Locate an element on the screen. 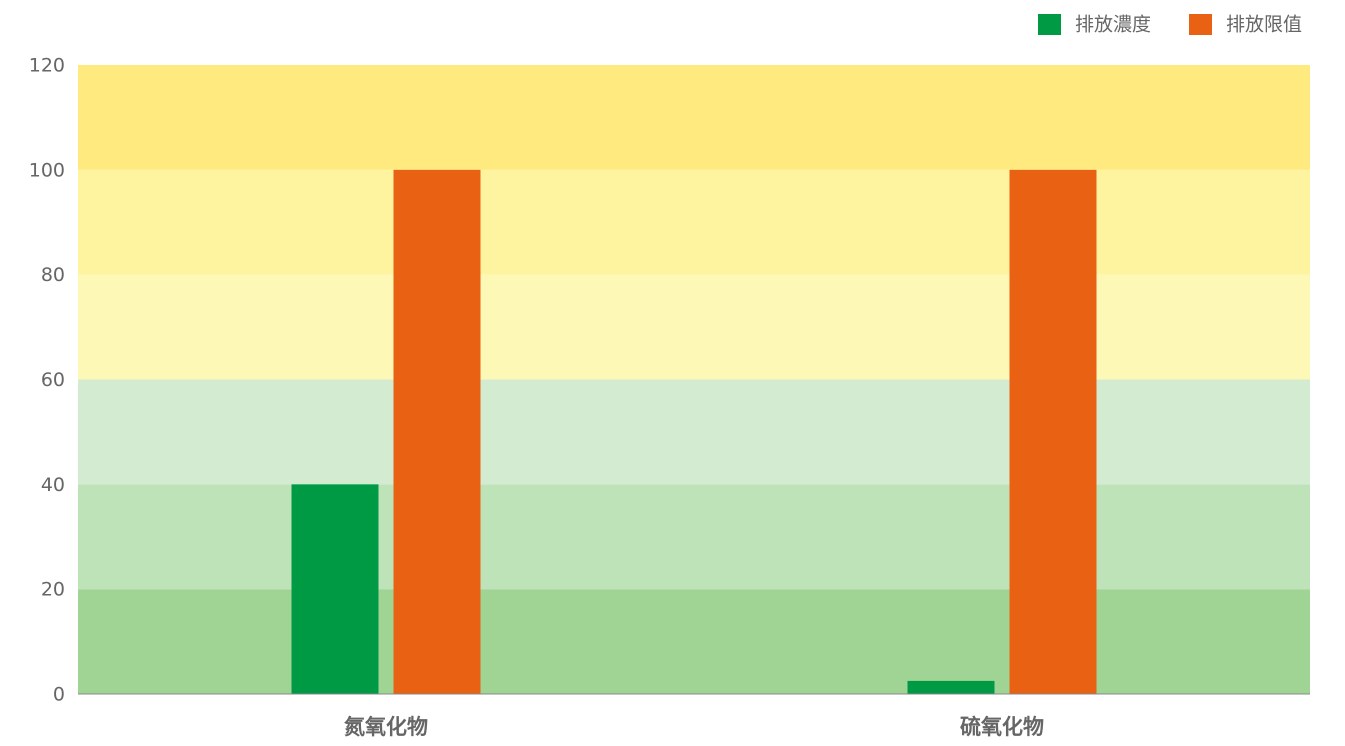 The image size is (1345, 746). y-tick-label: 20 is located at coordinates (53, 590).